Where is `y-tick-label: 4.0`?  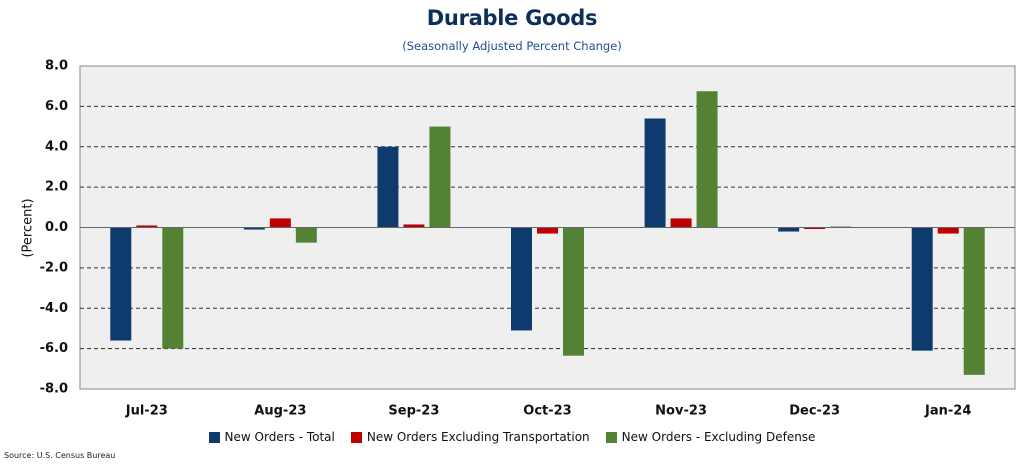 y-tick-label: 4.0 is located at coordinates (56, 146).